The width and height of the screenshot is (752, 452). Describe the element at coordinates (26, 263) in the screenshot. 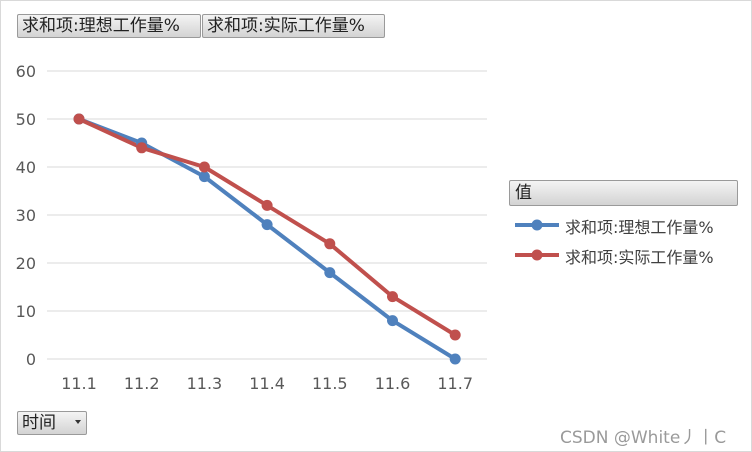

I see `y-tick-label: 20` at that location.